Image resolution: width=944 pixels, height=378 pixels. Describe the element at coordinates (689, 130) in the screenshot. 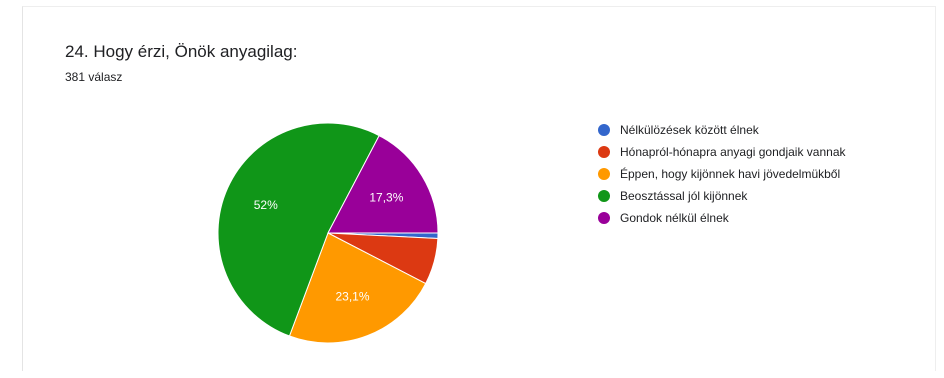

I see `legend-label: Nélkülözések között élnek` at that location.